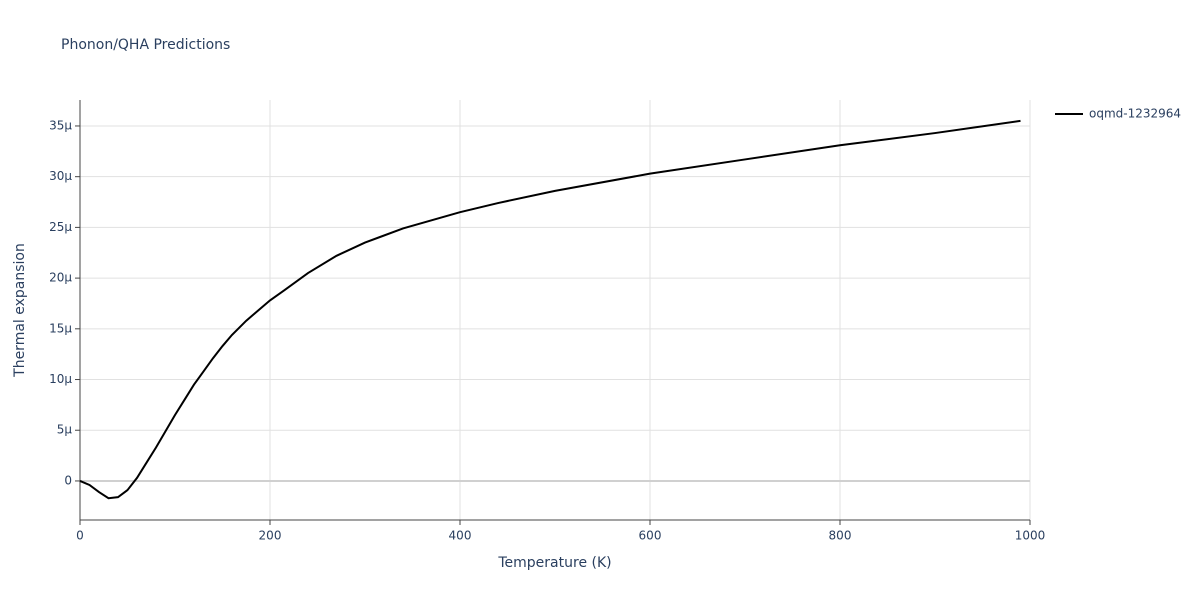 This screenshot has height=600, width=1200. What do you see at coordinates (1030, 536) in the screenshot?
I see `x-tick-label: 1000` at bounding box center [1030, 536].